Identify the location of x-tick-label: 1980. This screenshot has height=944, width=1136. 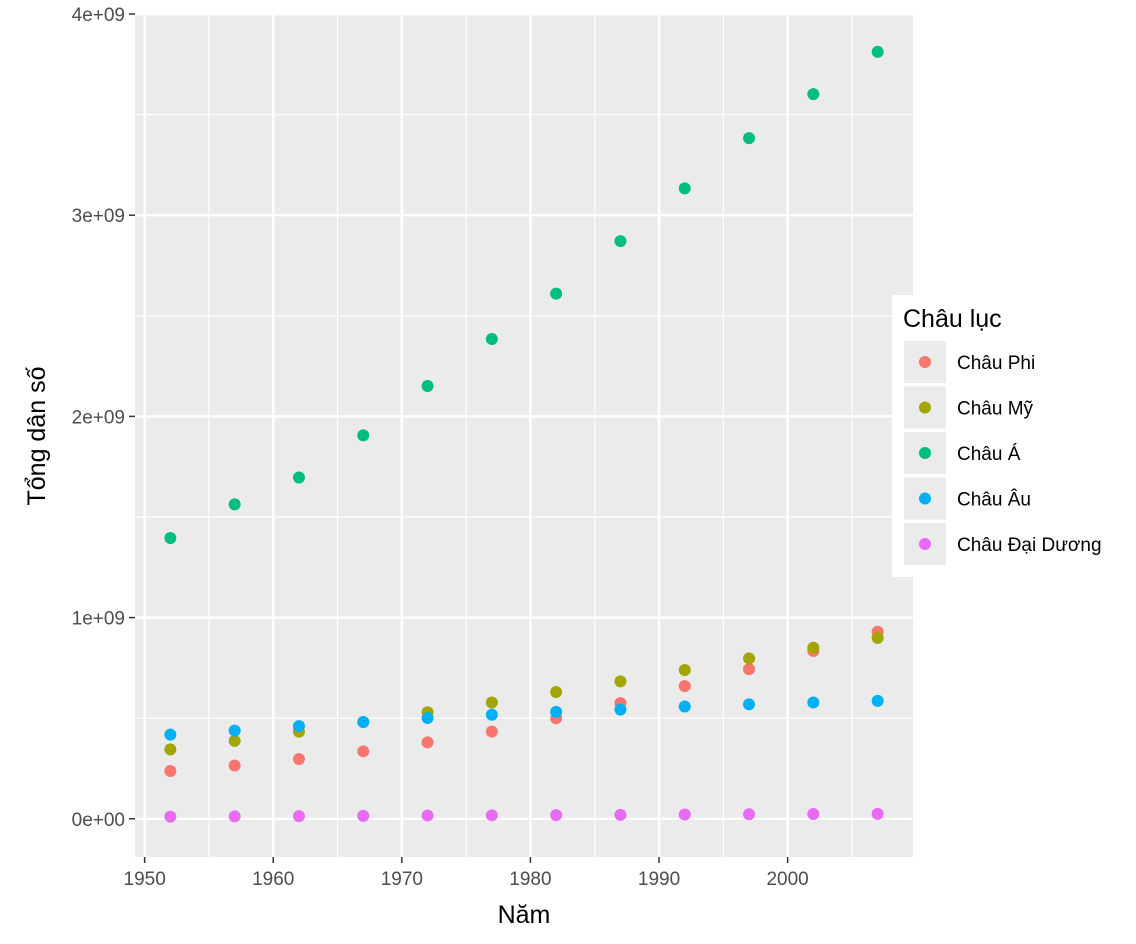
(530, 879).